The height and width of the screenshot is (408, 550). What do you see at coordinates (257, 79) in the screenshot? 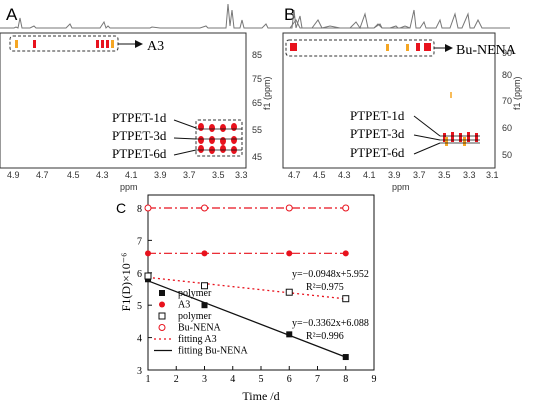
I see `svg-text: 75` at bounding box center [257, 79].